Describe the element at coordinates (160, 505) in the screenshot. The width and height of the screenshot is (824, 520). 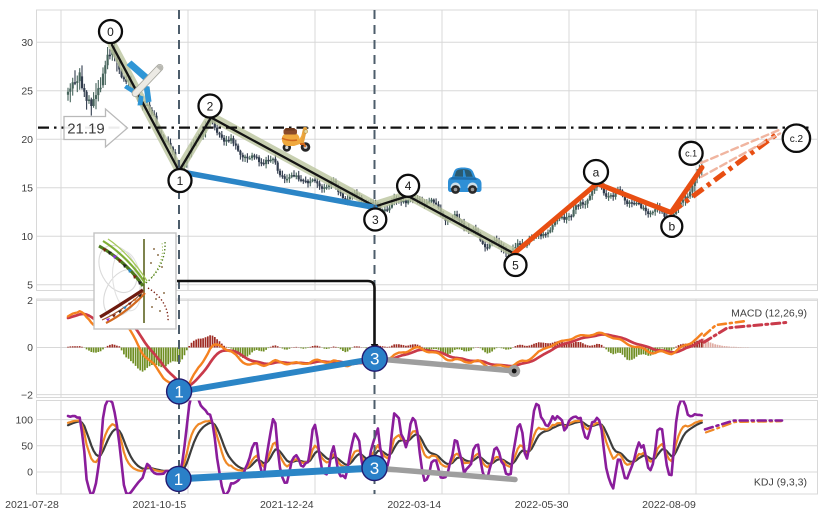
I see `svg-text: 2021-10-15` at that location.